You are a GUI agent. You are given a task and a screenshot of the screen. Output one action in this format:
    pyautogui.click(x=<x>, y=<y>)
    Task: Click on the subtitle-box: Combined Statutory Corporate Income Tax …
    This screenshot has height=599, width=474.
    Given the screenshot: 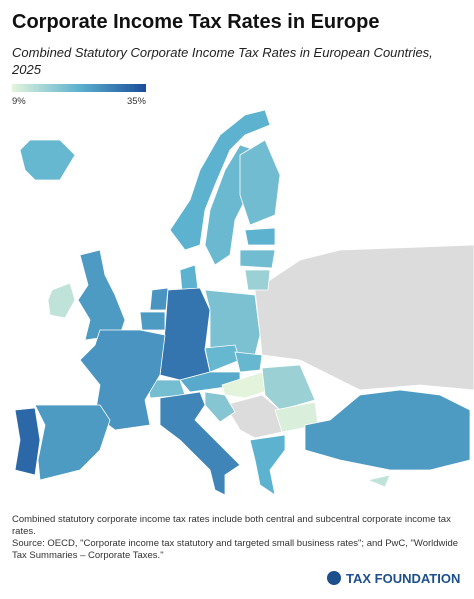 What is the action you would take?
    pyautogui.click(x=222, y=61)
    